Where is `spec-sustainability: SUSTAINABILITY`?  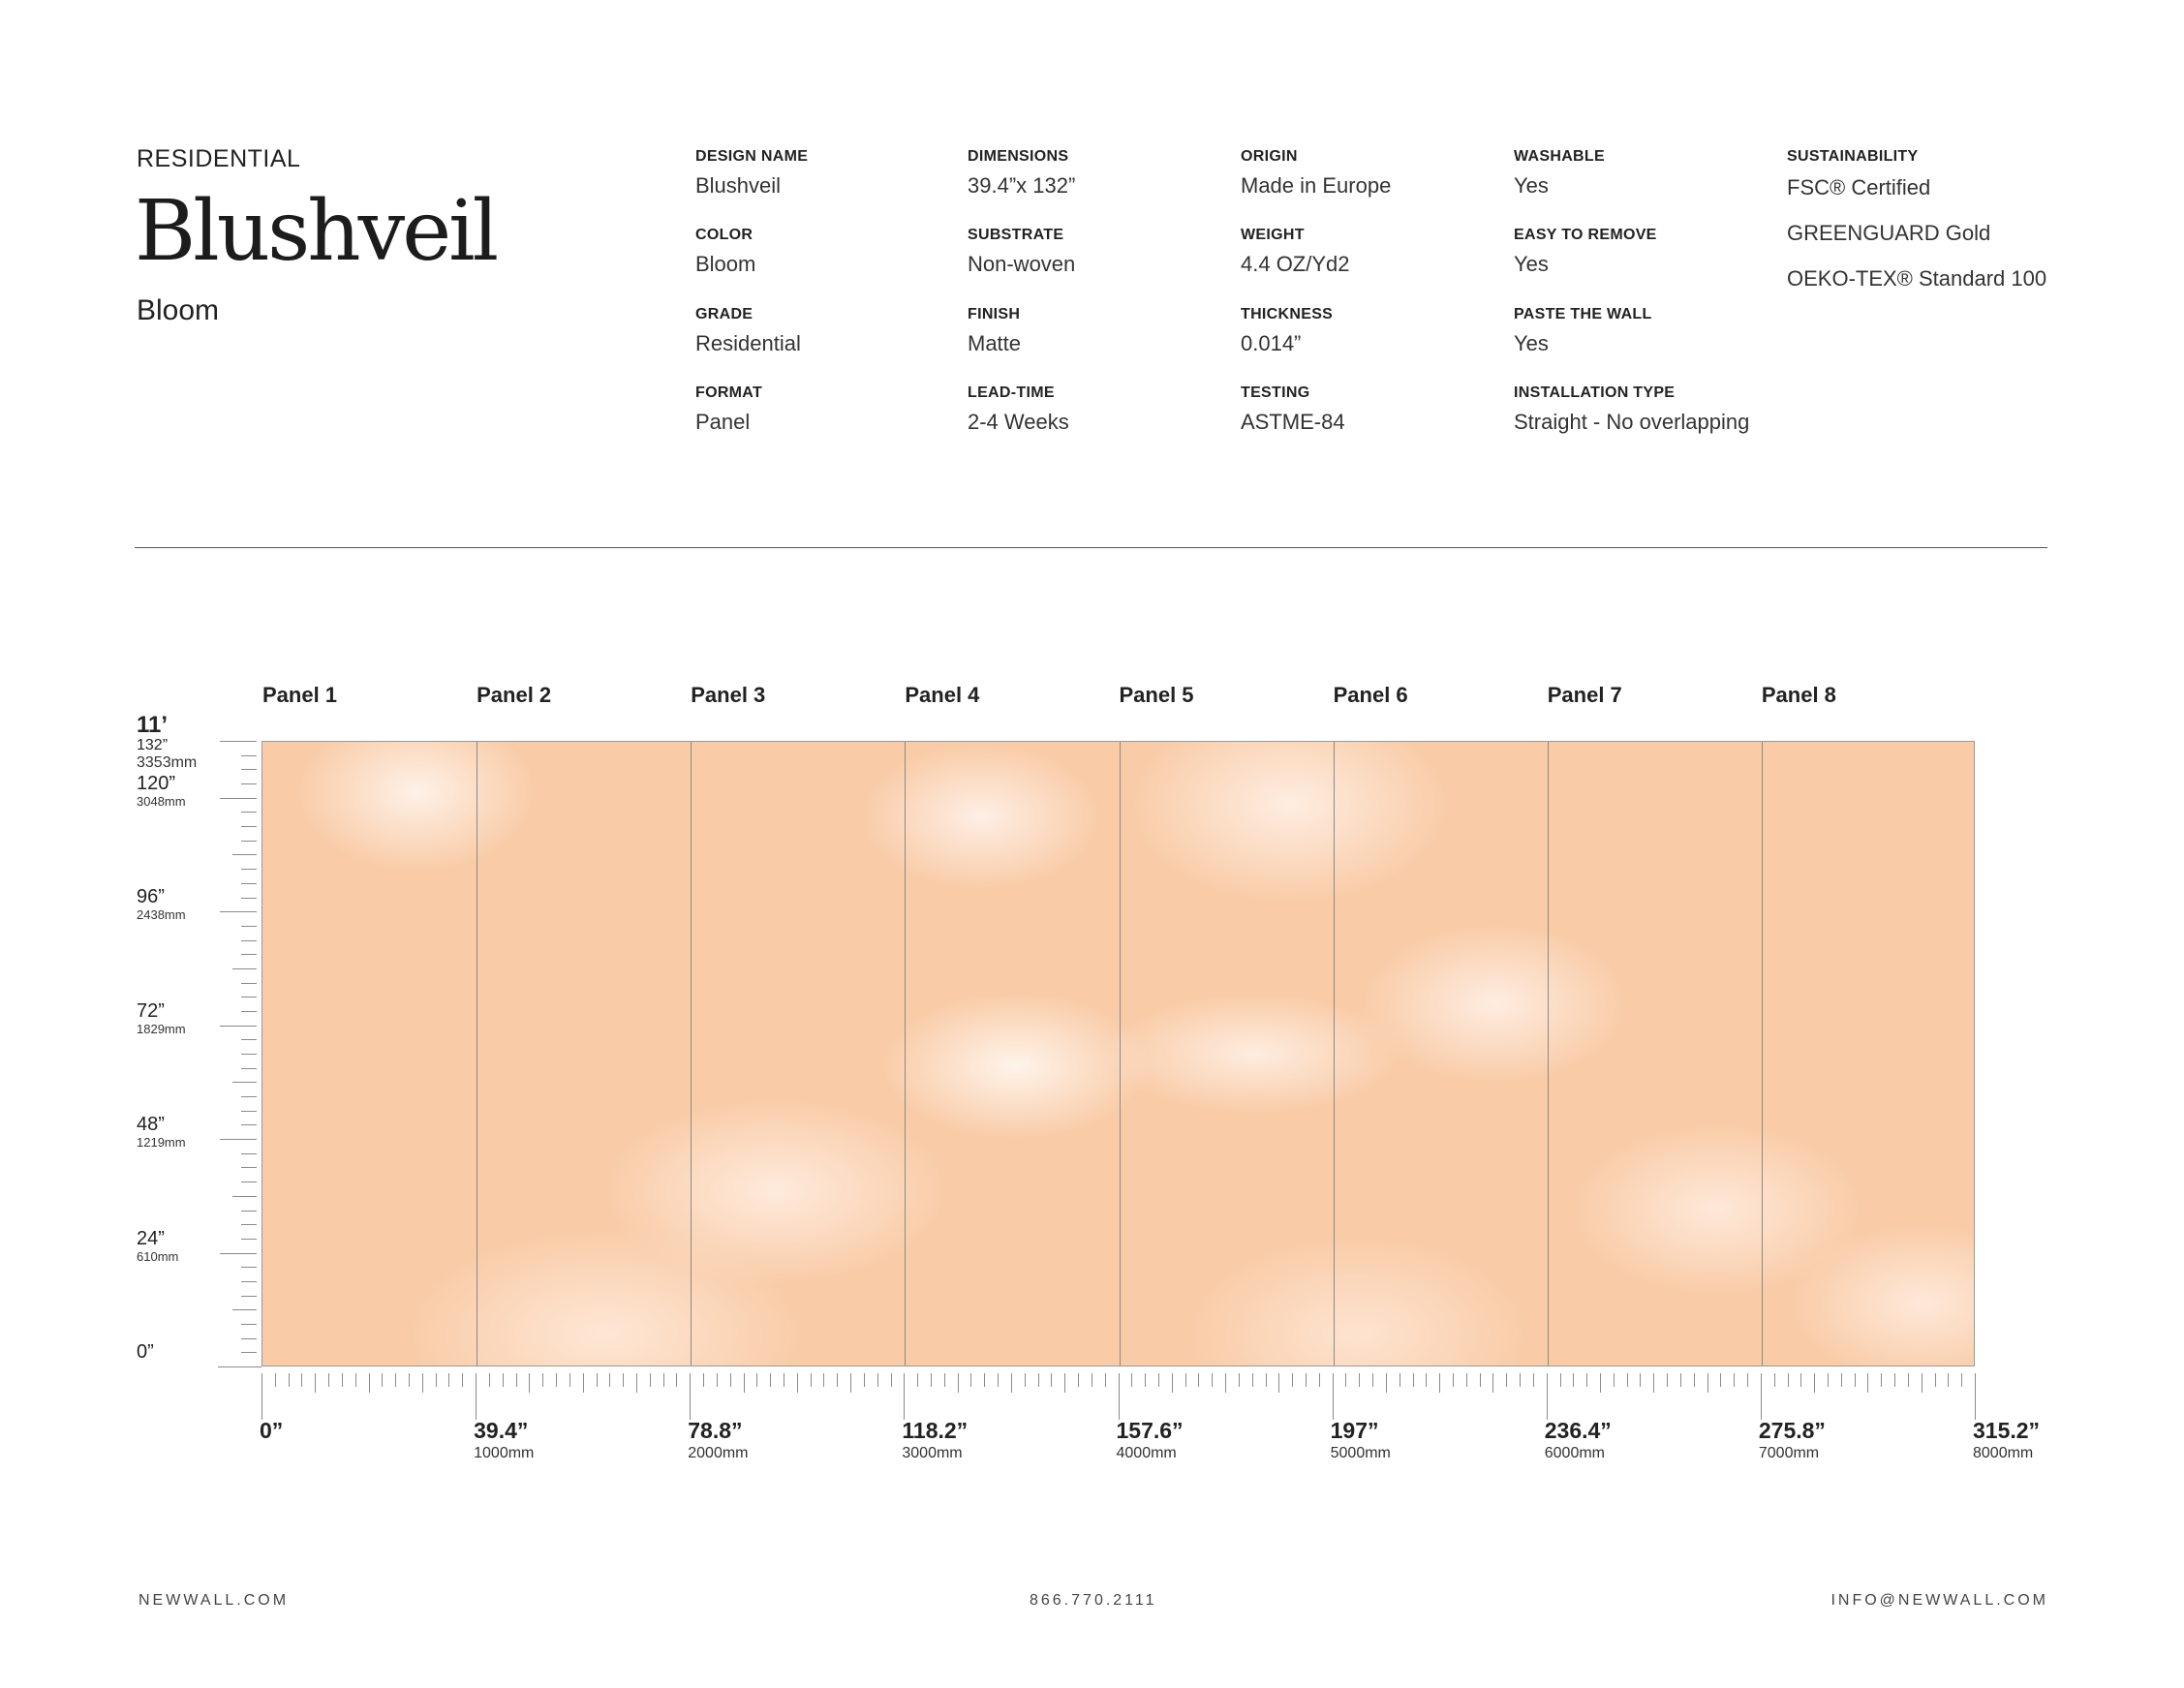
spec-sustainability: SUSTAINABILITY is located at coordinates (1853, 157).